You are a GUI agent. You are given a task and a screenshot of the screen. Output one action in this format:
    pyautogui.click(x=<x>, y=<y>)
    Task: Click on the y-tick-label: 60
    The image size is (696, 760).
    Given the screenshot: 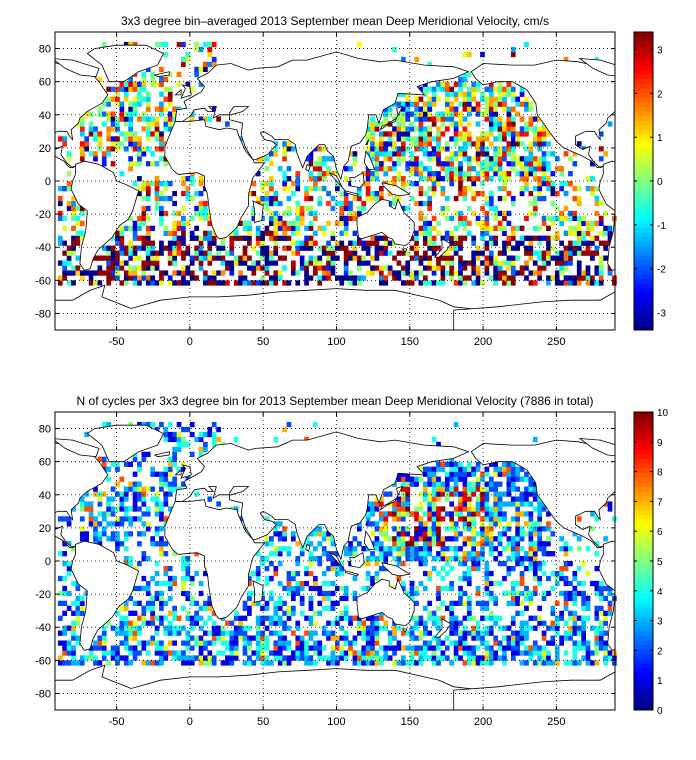 What is the action you would take?
    pyautogui.click(x=45, y=83)
    